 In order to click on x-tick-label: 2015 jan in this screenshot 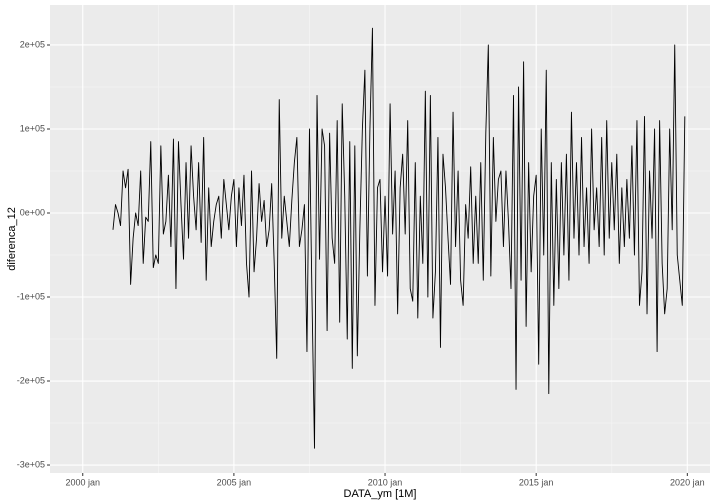, I will do `click(536, 482)`.